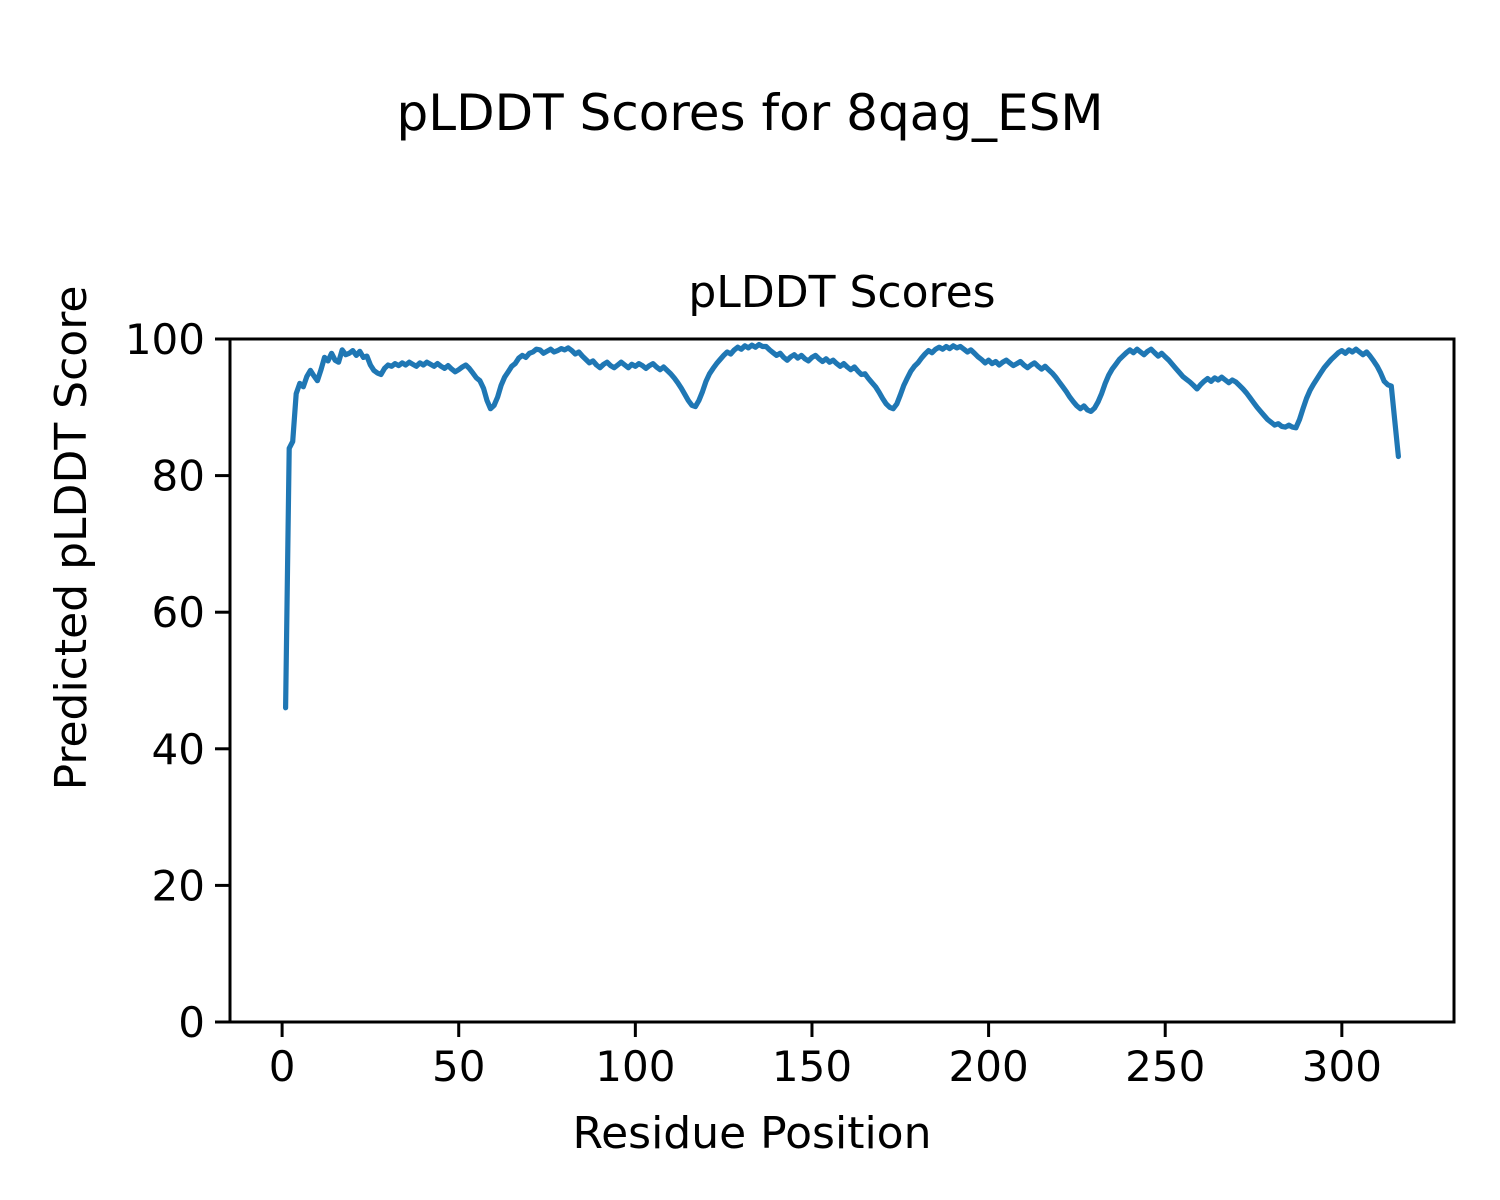  I want to click on figure-title: pLDDT Scores for 8qag_ESM, so click(750, 113).